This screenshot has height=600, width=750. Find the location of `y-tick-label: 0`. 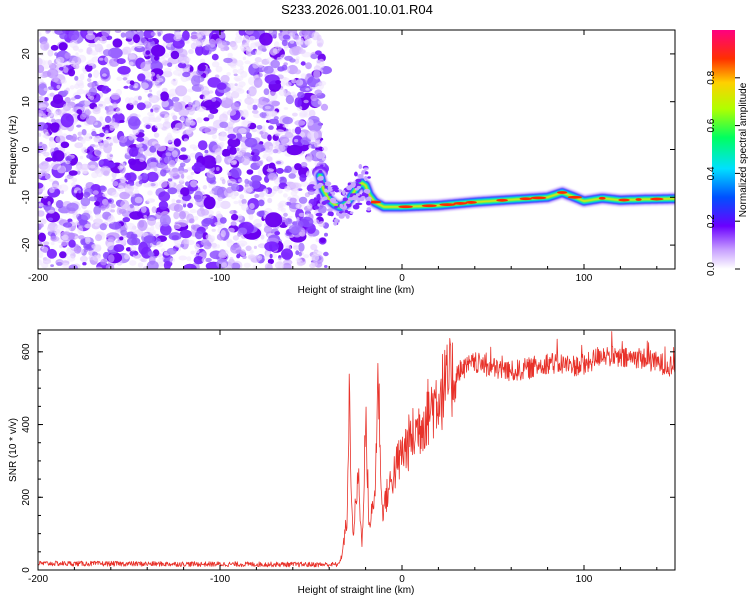

y-tick-label: 0 is located at coordinates (26, 149).